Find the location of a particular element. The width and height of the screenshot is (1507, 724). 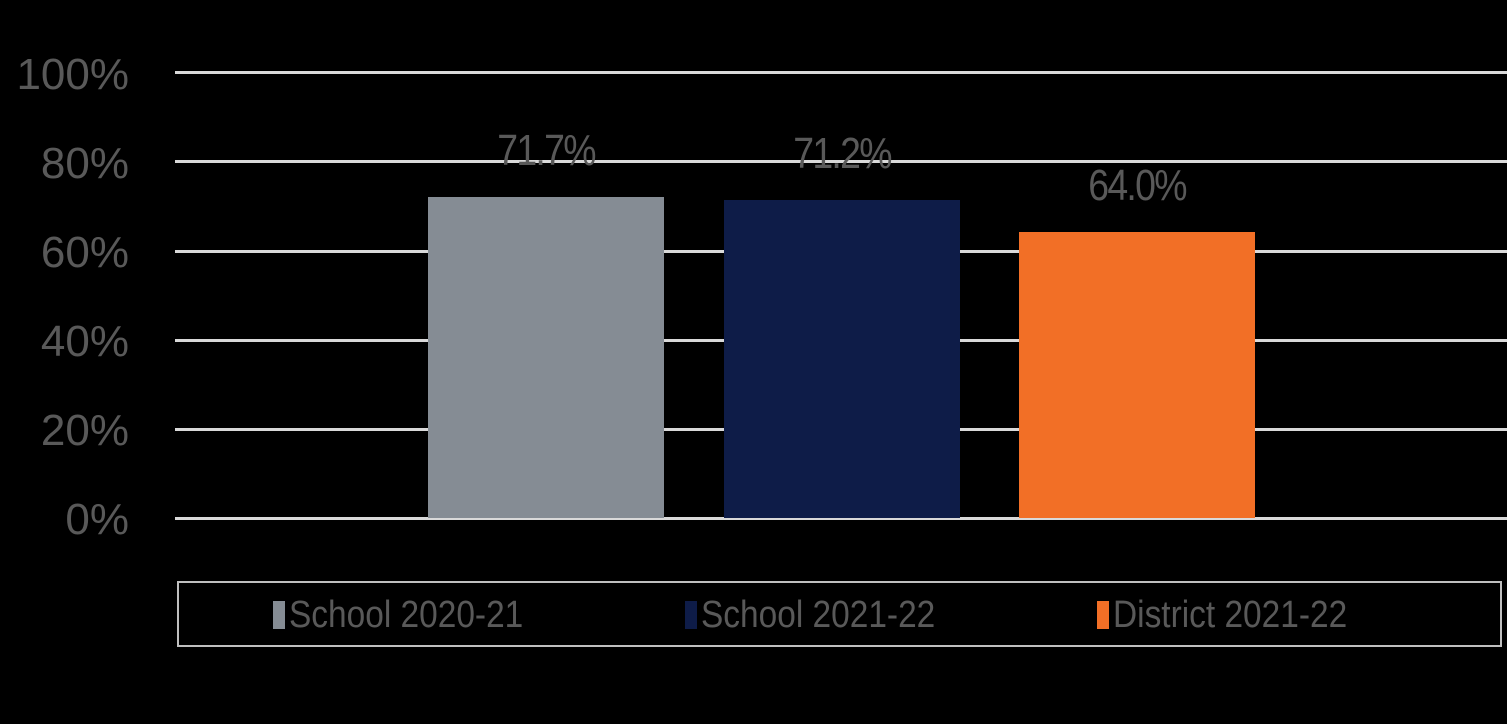

legend-item-school-2021-22: School 2021-22 is located at coordinates (826, 615).